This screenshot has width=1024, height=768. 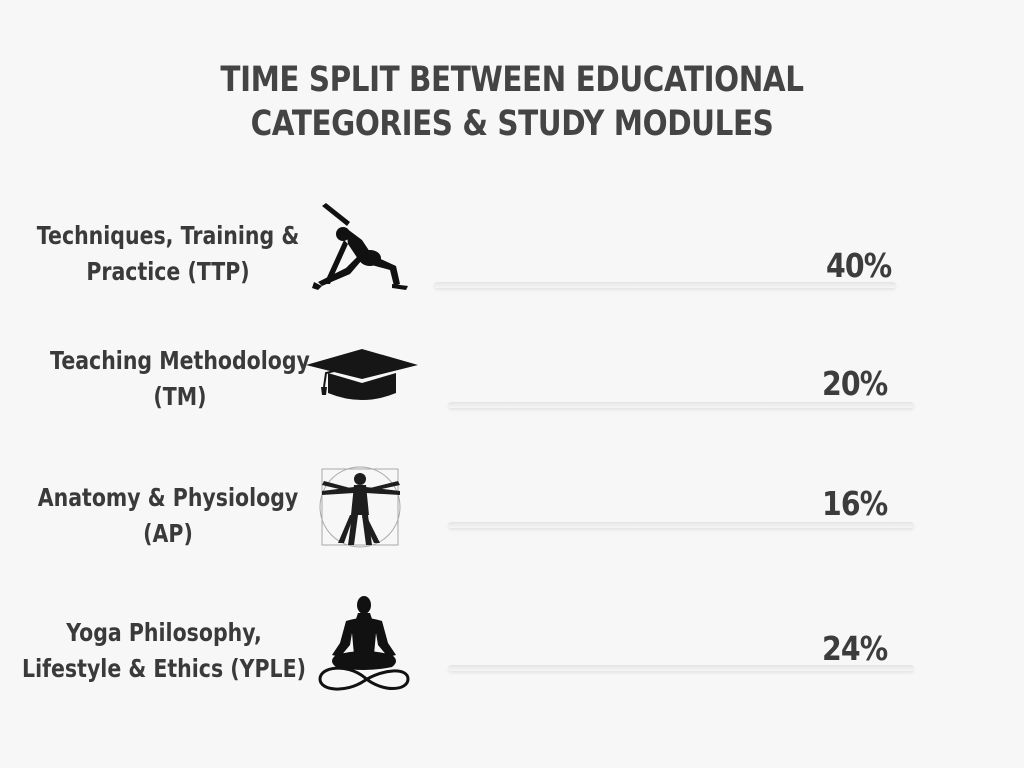 I want to click on graduation-cap-icon, so click(x=362, y=374).